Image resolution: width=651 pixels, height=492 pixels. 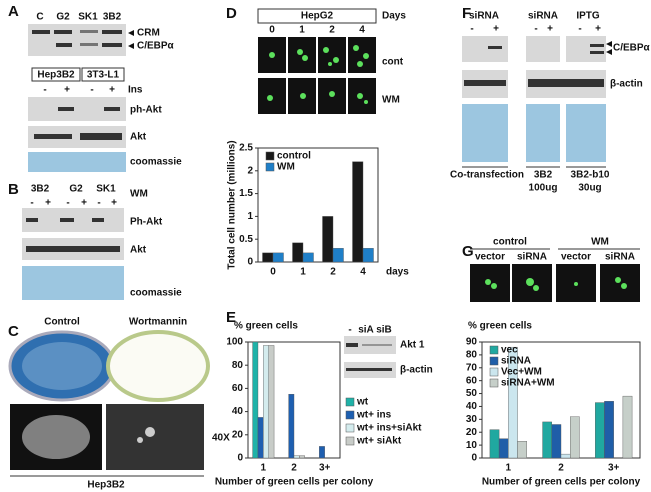 What do you see at coordinates (232, 204) in the screenshot?
I see `y-axis-label: Total cell number (millions)` at bounding box center [232, 204].